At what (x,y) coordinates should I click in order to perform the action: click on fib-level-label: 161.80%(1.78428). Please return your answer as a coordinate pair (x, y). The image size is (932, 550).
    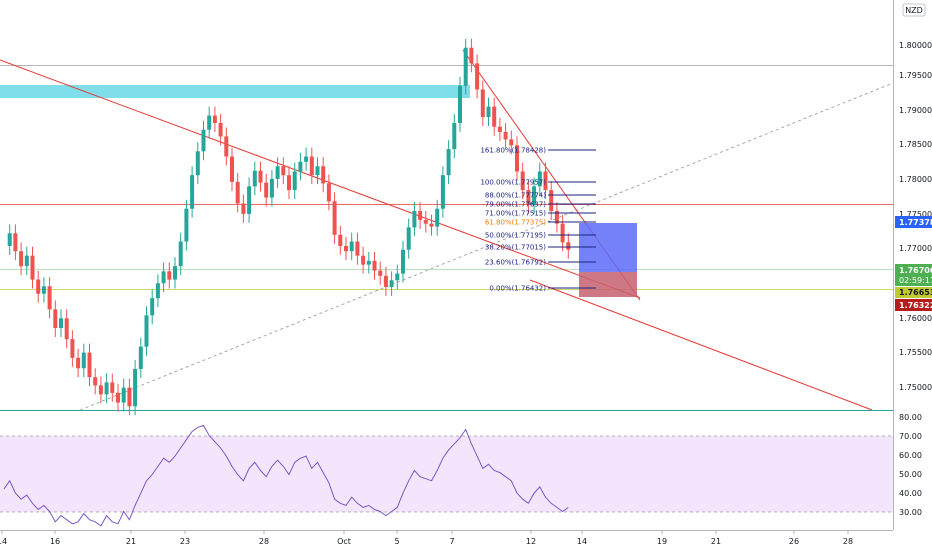
    Looking at the image, I should click on (513, 151).